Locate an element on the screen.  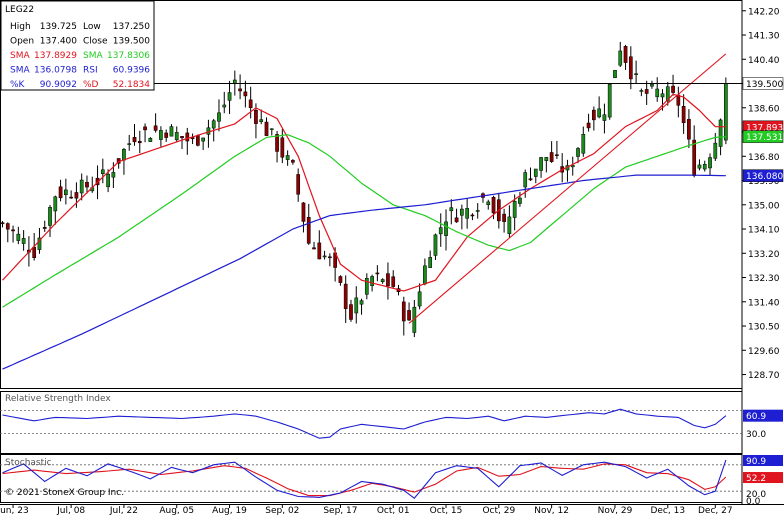
sma-value-tag-2-bg is located at coordinates (763, 136).